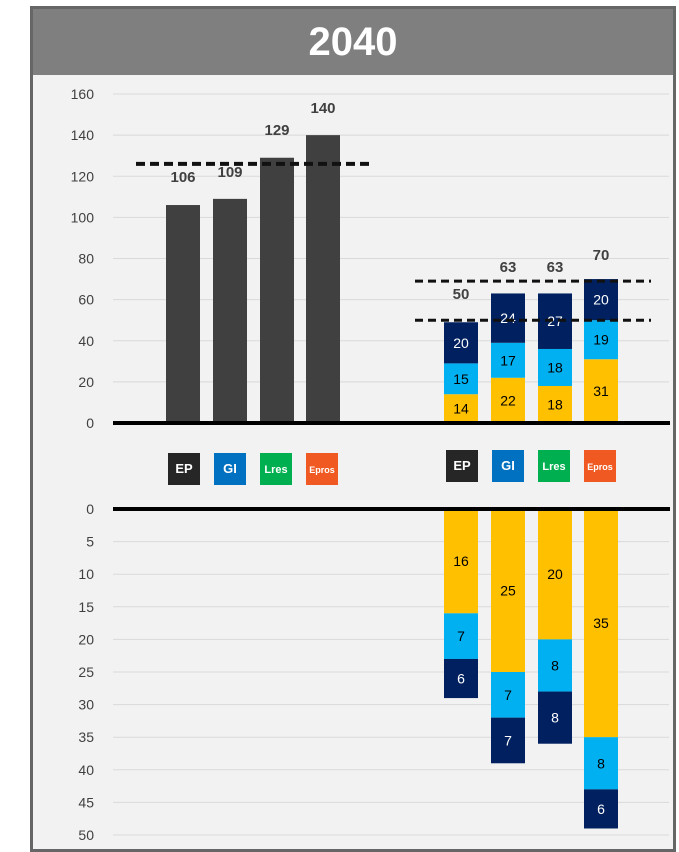 The width and height of the screenshot is (679, 852). What do you see at coordinates (90, 542) in the screenshot?
I see `y-tick-label: 5` at bounding box center [90, 542].